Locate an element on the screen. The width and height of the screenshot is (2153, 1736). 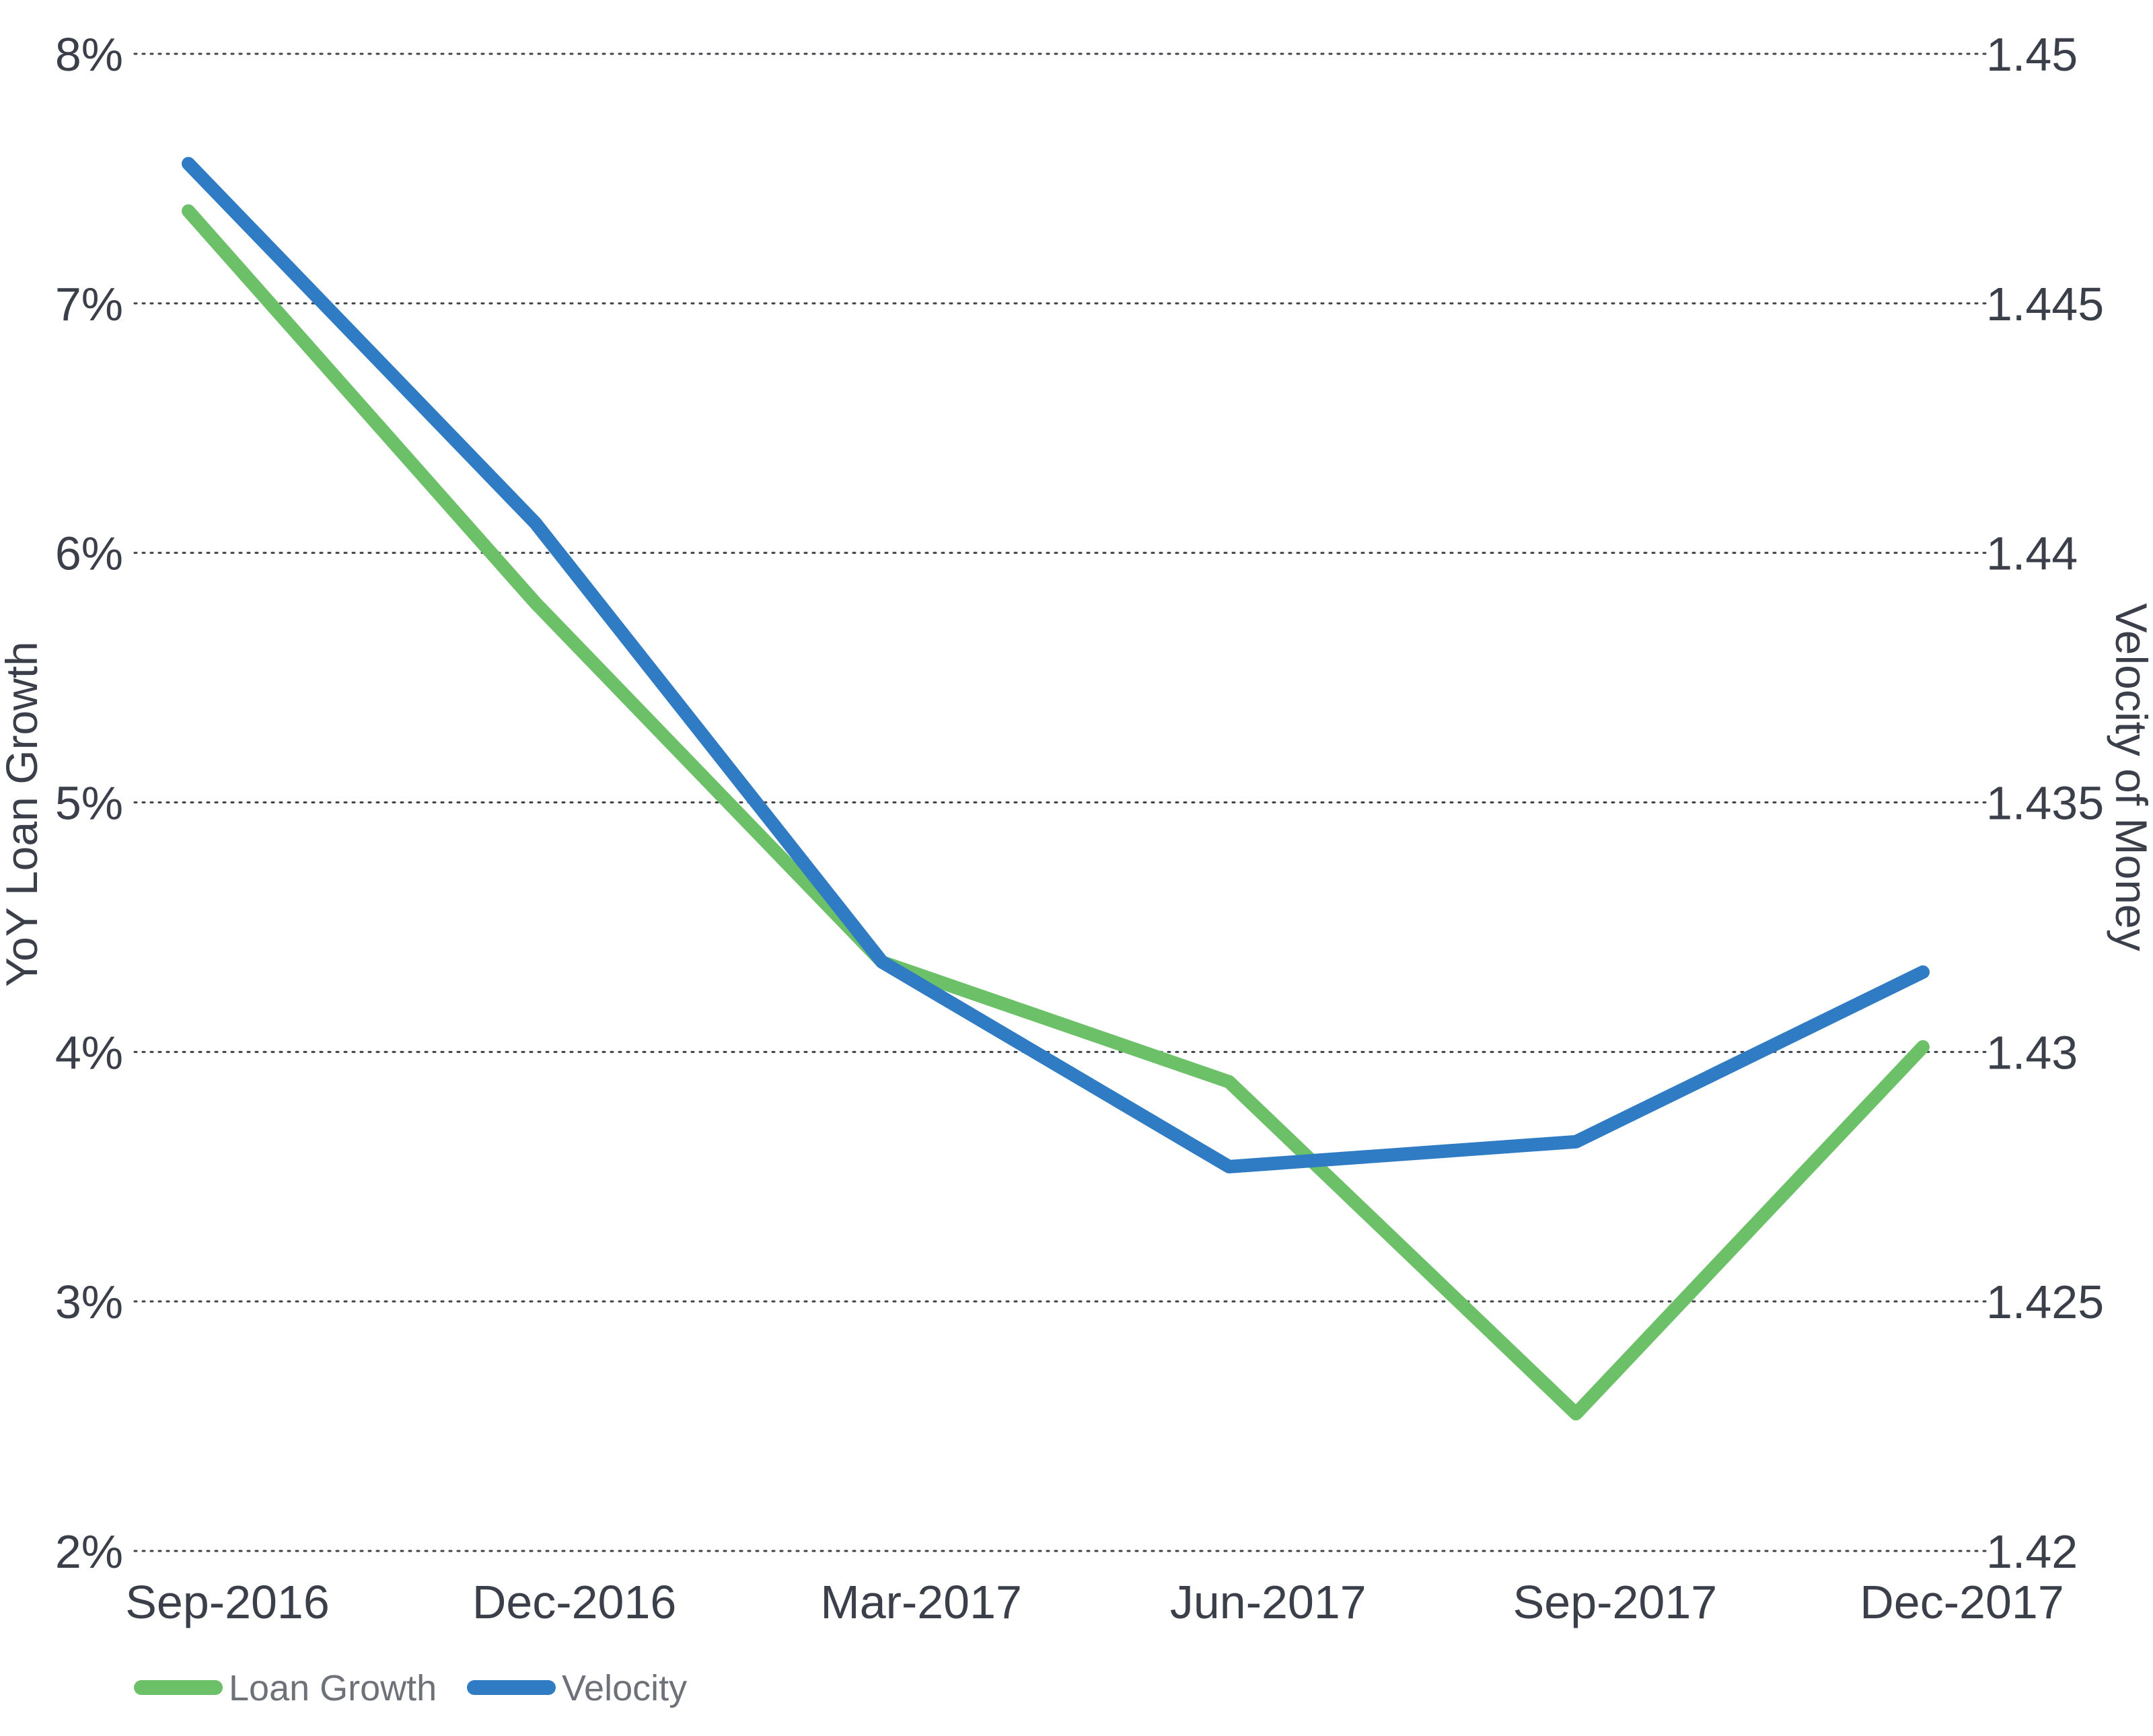
x-tick-label: Dec-2016 is located at coordinates (574, 1602).